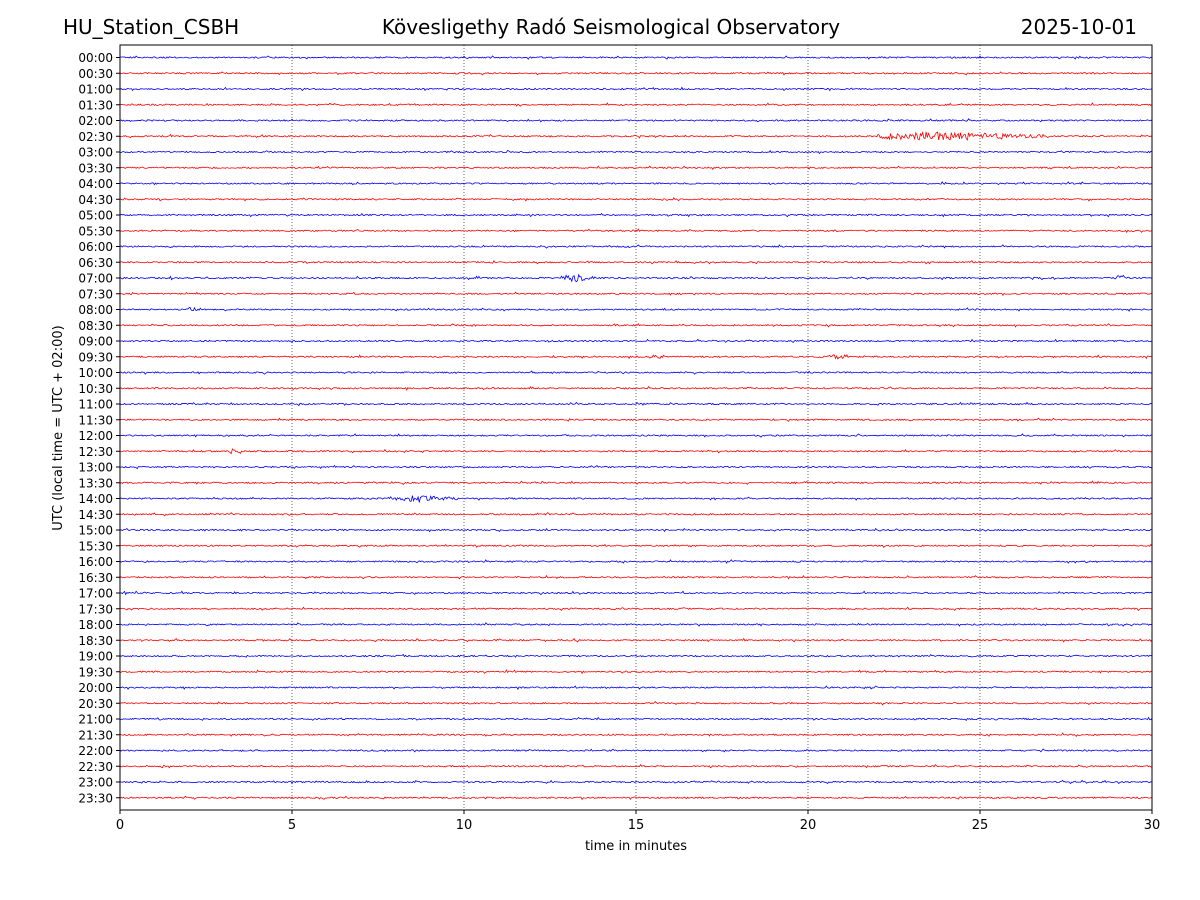 Image resolution: width=1200 pixels, height=900 pixels. Describe the element at coordinates (95, 452) in the screenshot. I see `y-tick-label: 12:30` at that location.